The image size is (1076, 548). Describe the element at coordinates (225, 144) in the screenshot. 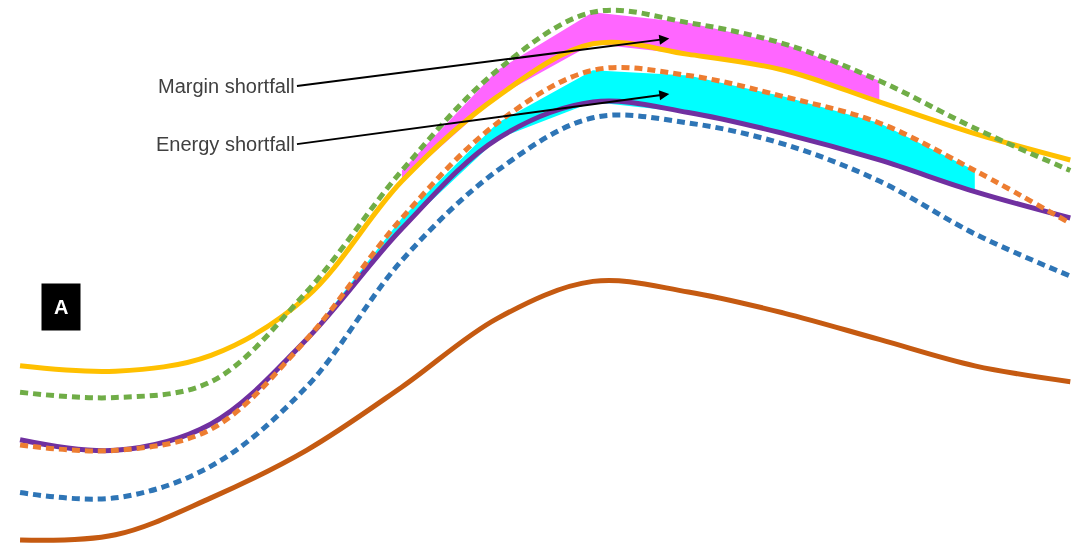

I see `annotation: Energy shortfall` at that location.